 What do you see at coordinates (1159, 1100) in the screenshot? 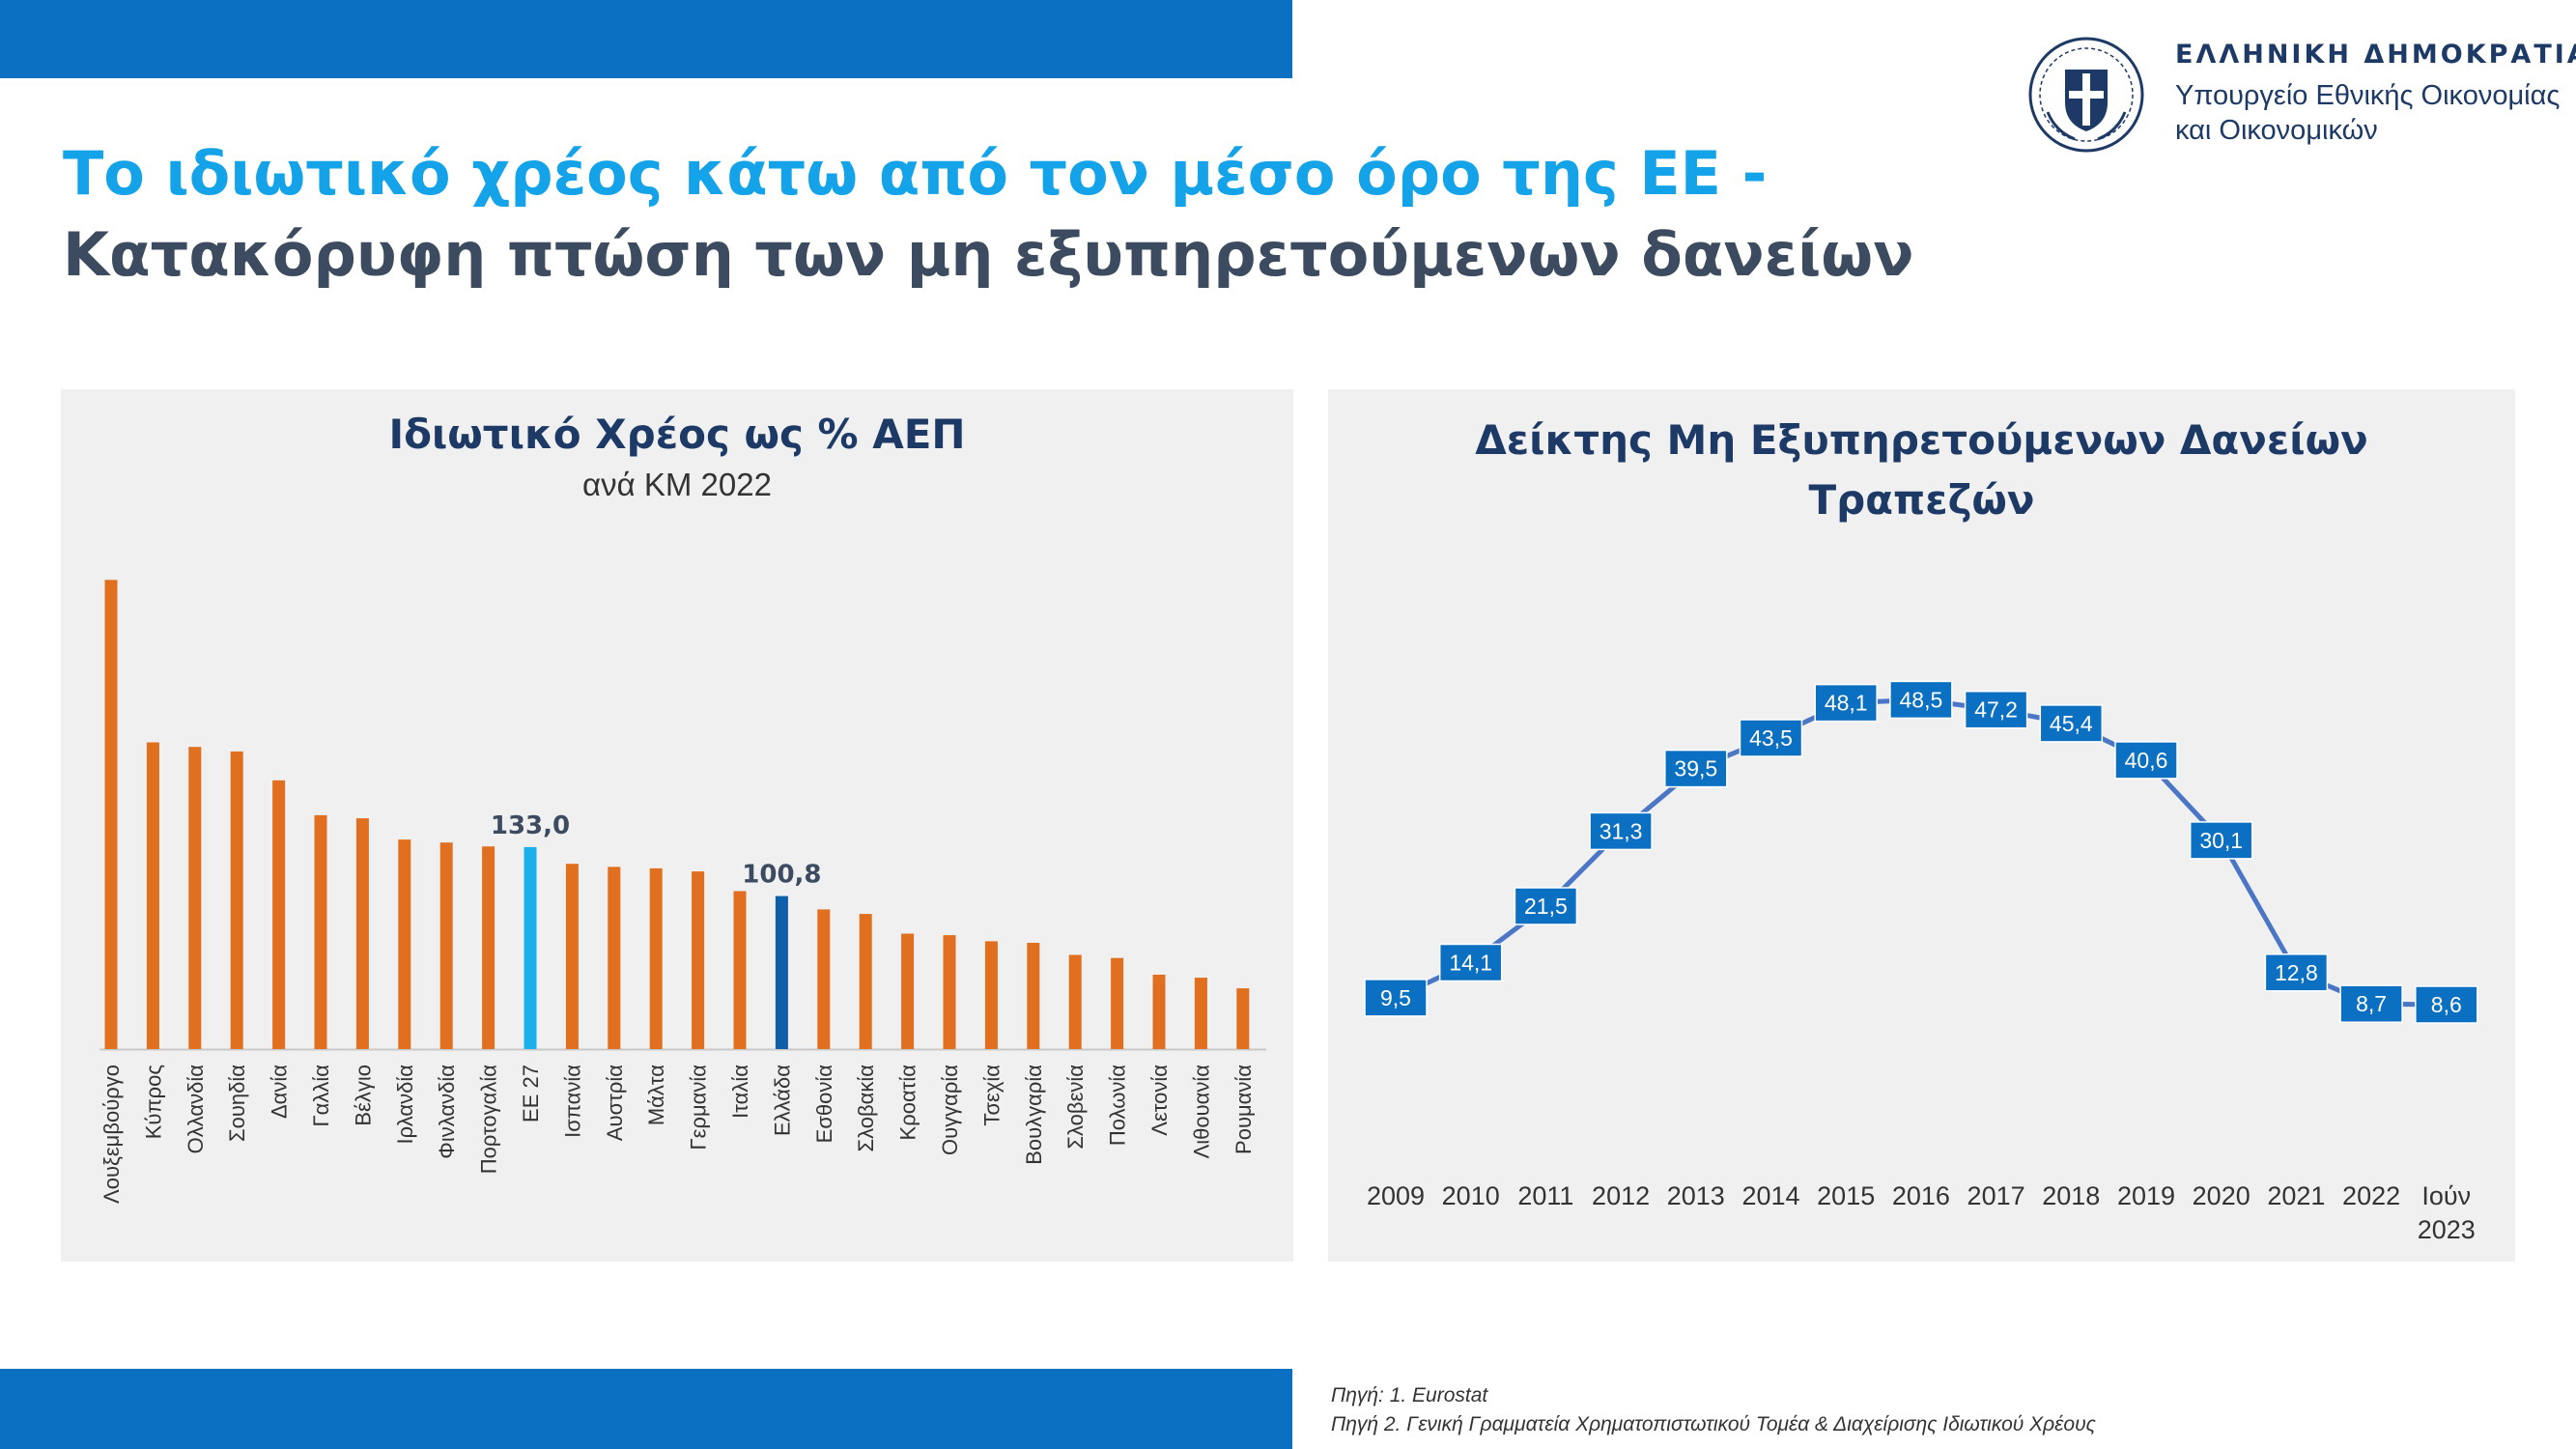
I see `category-label-λετονία: Λετονία` at bounding box center [1159, 1100].